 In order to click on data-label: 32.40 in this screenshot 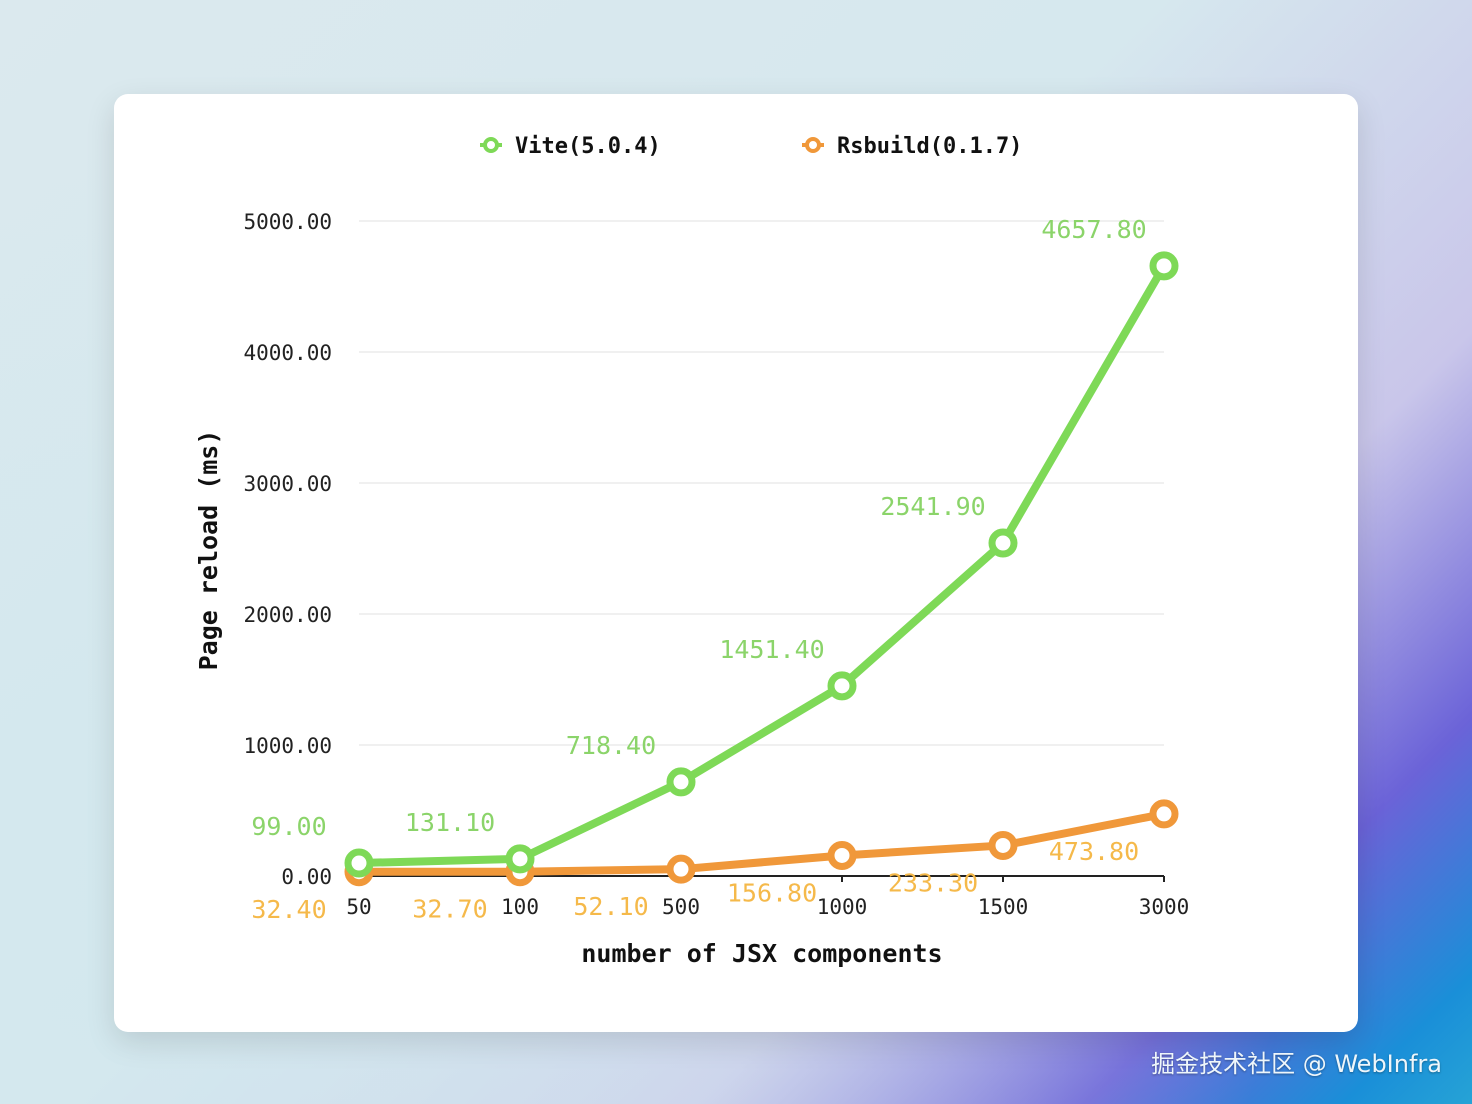, I will do `click(288, 909)`.